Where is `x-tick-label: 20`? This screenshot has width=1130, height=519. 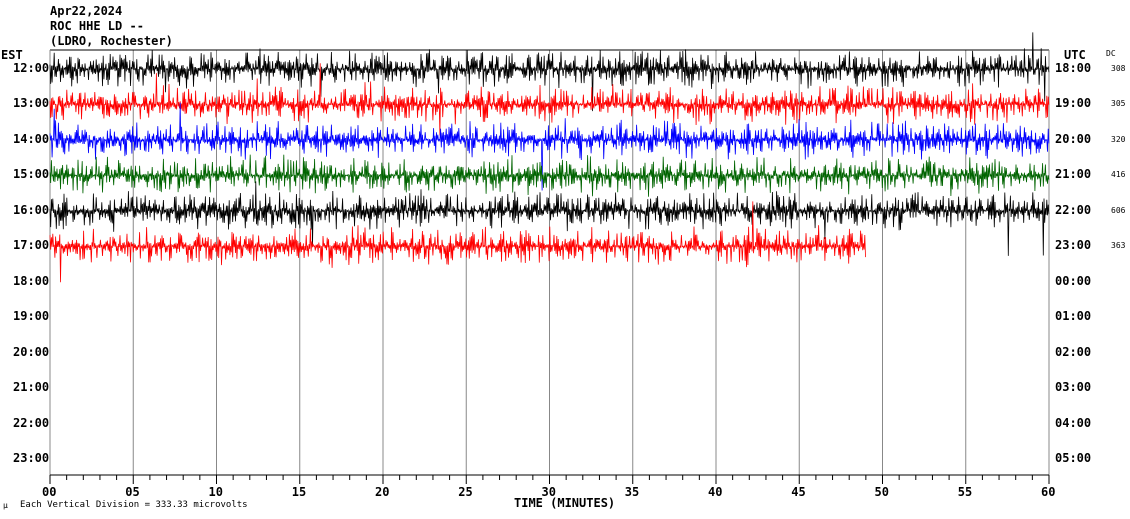 x-tick-label: 20 is located at coordinates (382, 492).